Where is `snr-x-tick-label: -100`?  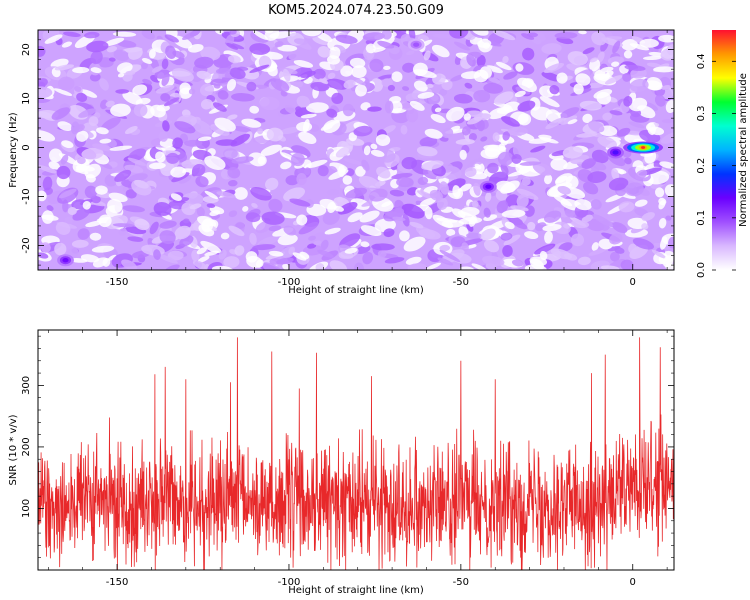 snr-x-tick-label: -100 is located at coordinates (289, 582).